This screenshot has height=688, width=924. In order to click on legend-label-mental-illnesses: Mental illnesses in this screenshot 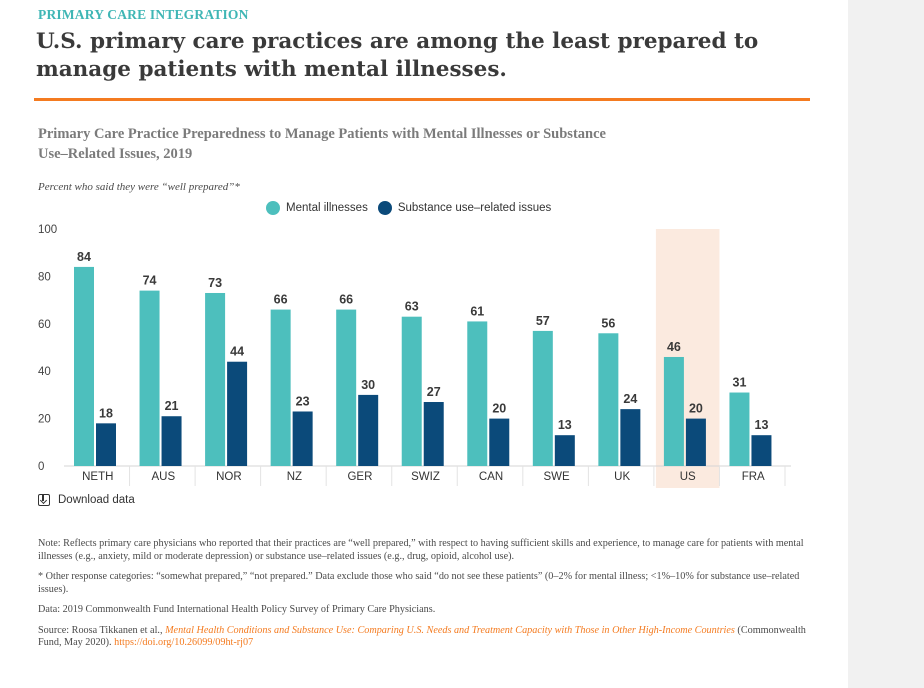, I will do `click(327, 208)`.